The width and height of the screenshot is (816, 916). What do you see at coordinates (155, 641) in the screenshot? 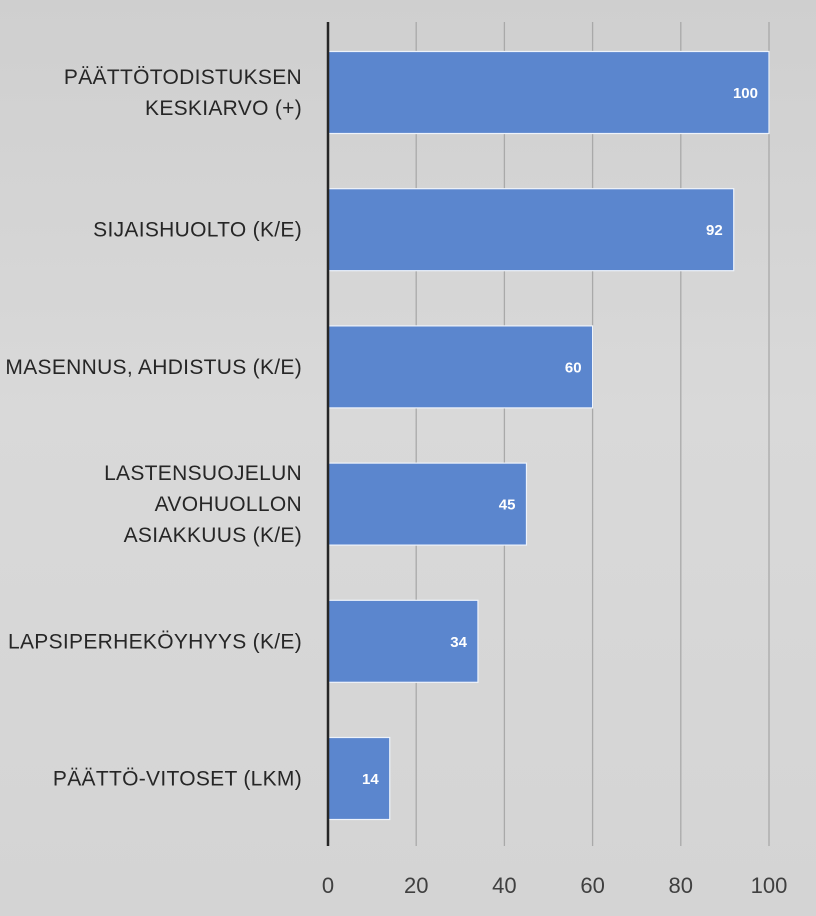
I see `category-label: LAPSIPERHEKÖYHYYS (K/E)` at bounding box center [155, 641].